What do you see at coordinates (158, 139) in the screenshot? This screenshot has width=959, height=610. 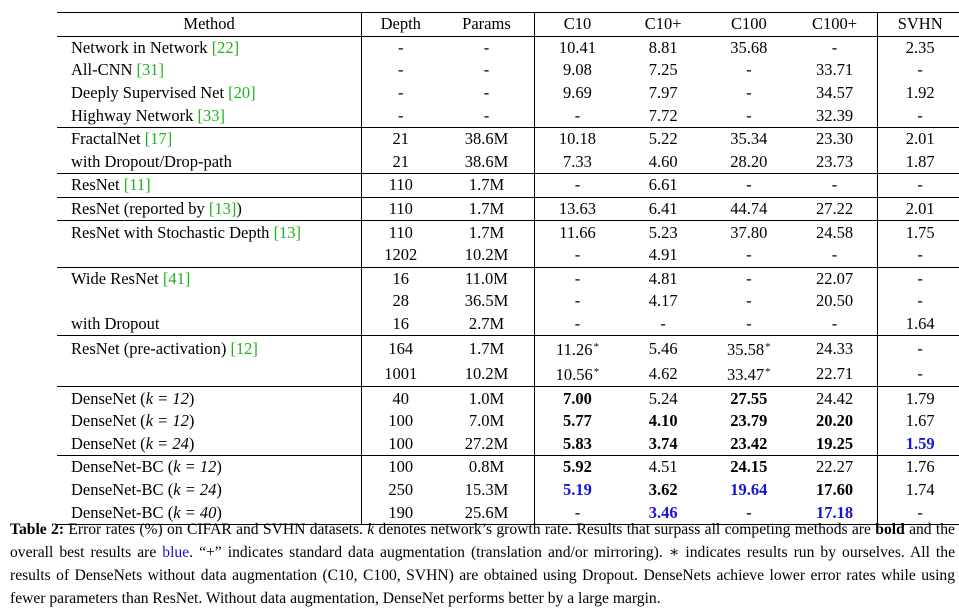 I see `citation-link: [17]` at bounding box center [158, 139].